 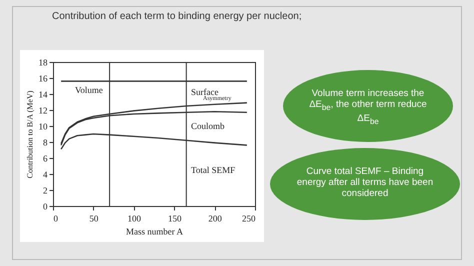 I want to click on y-tick-label: 2, so click(x=45, y=191).